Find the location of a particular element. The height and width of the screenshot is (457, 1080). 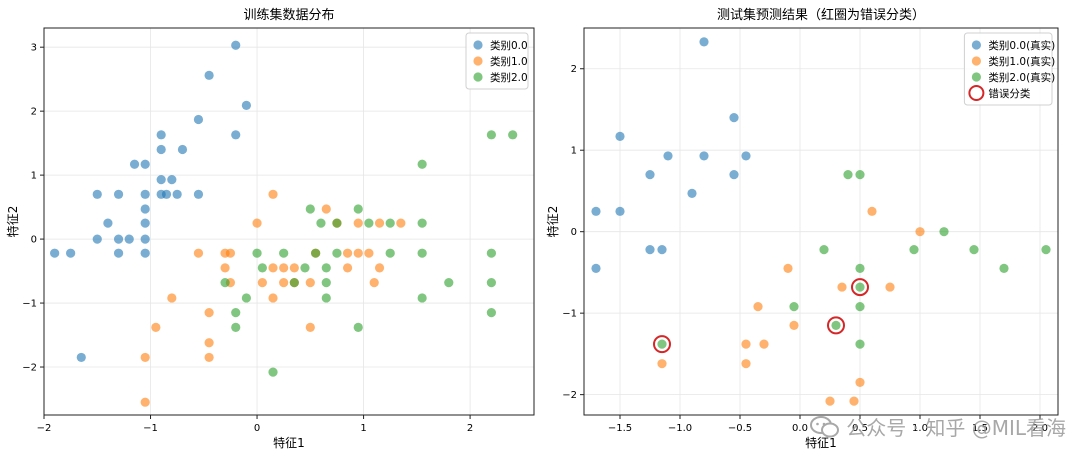

chart-title: 测试集预测结果（红圈为错误分类） is located at coordinates (821, 15).